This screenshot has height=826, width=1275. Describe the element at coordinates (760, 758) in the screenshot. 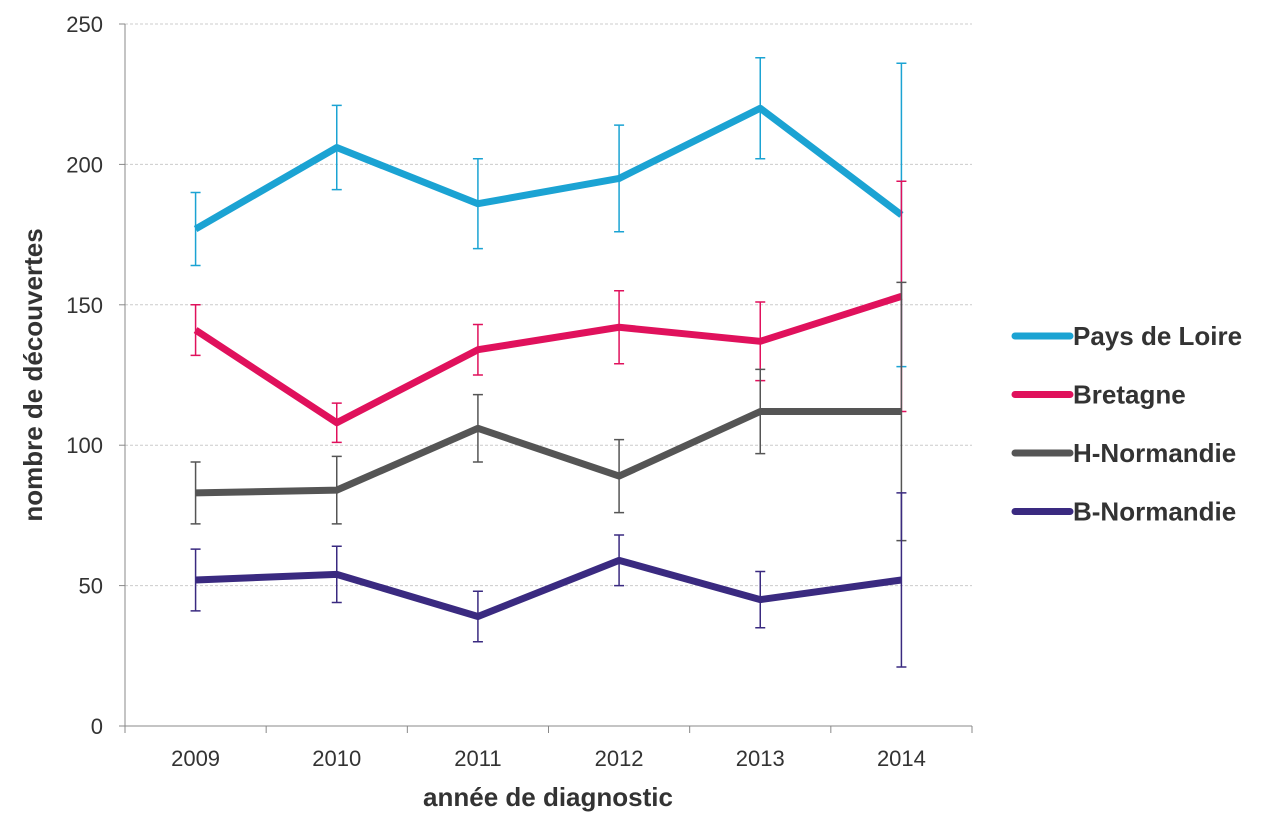

I see `x-tick-label: 2013` at that location.